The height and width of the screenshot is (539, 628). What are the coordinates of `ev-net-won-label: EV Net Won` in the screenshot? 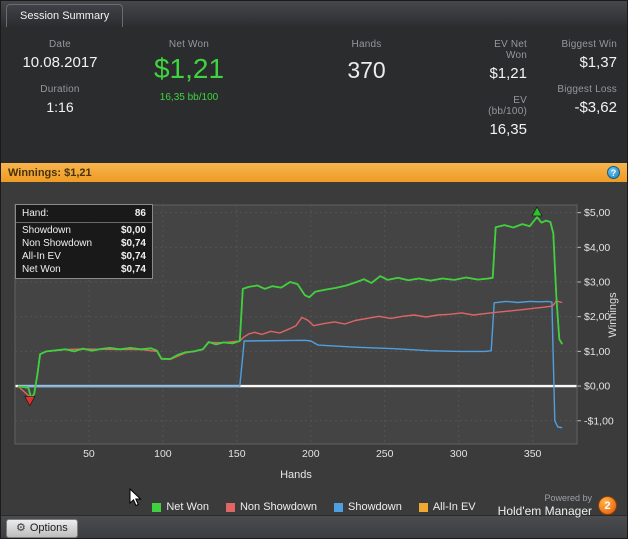 It's located at (510, 50).